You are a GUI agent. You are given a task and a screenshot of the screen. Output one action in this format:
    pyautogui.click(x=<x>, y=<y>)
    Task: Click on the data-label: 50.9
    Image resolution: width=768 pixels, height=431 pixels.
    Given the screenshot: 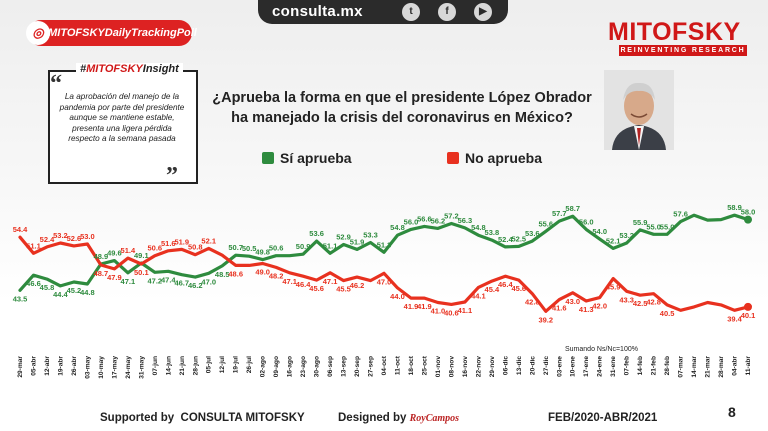 What is the action you would take?
    pyautogui.click(x=303, y=246)
    